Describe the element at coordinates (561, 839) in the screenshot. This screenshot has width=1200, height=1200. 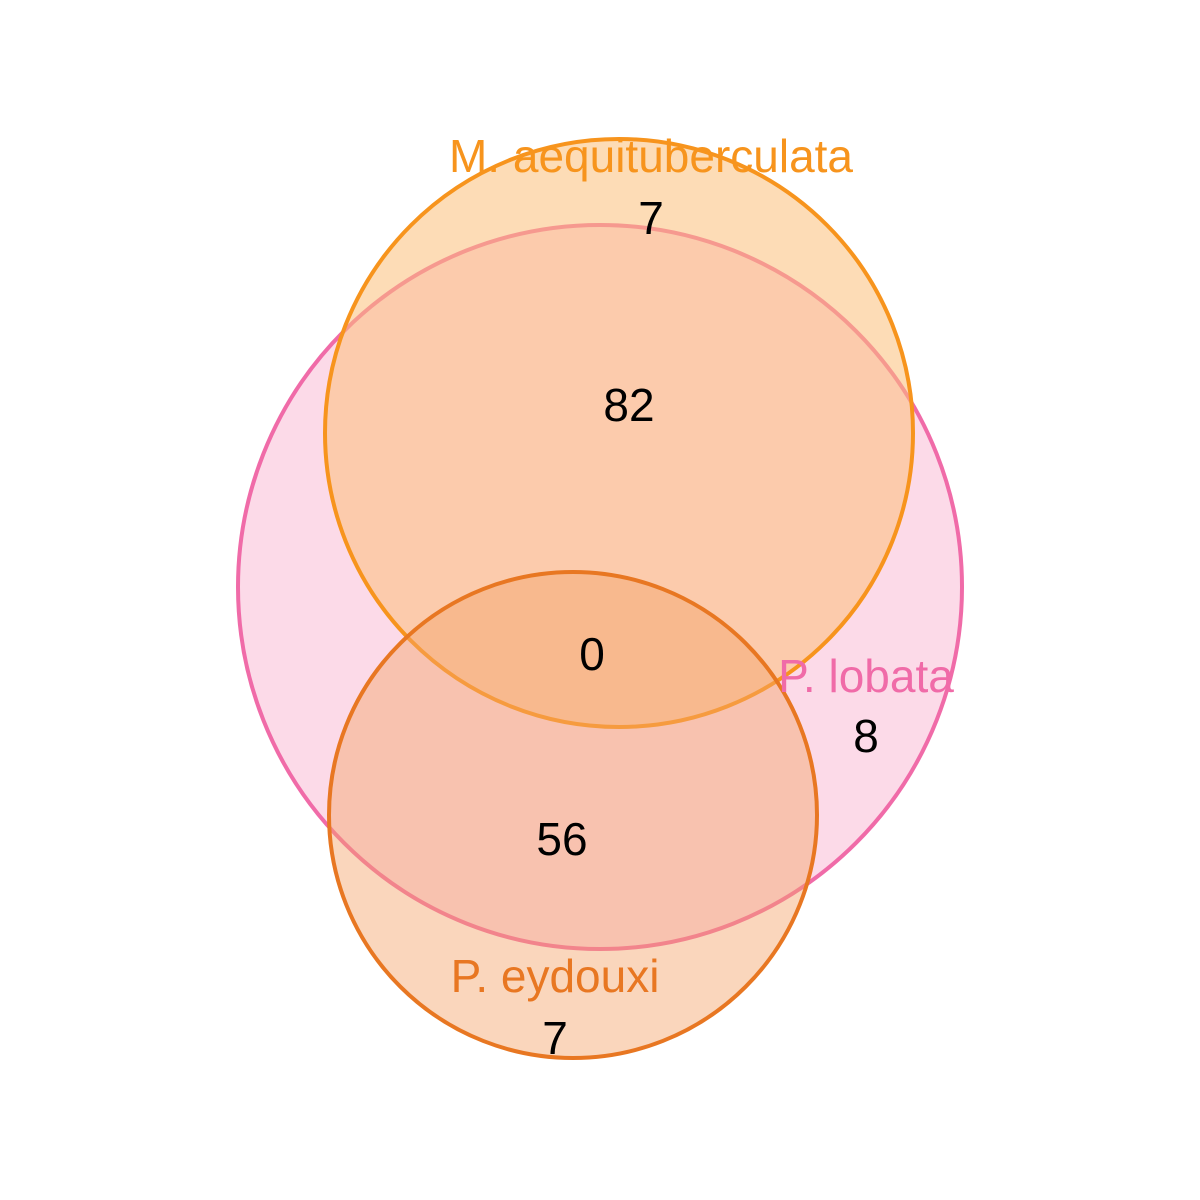
I see `count-lobata-eydouxi: 56` at that location.